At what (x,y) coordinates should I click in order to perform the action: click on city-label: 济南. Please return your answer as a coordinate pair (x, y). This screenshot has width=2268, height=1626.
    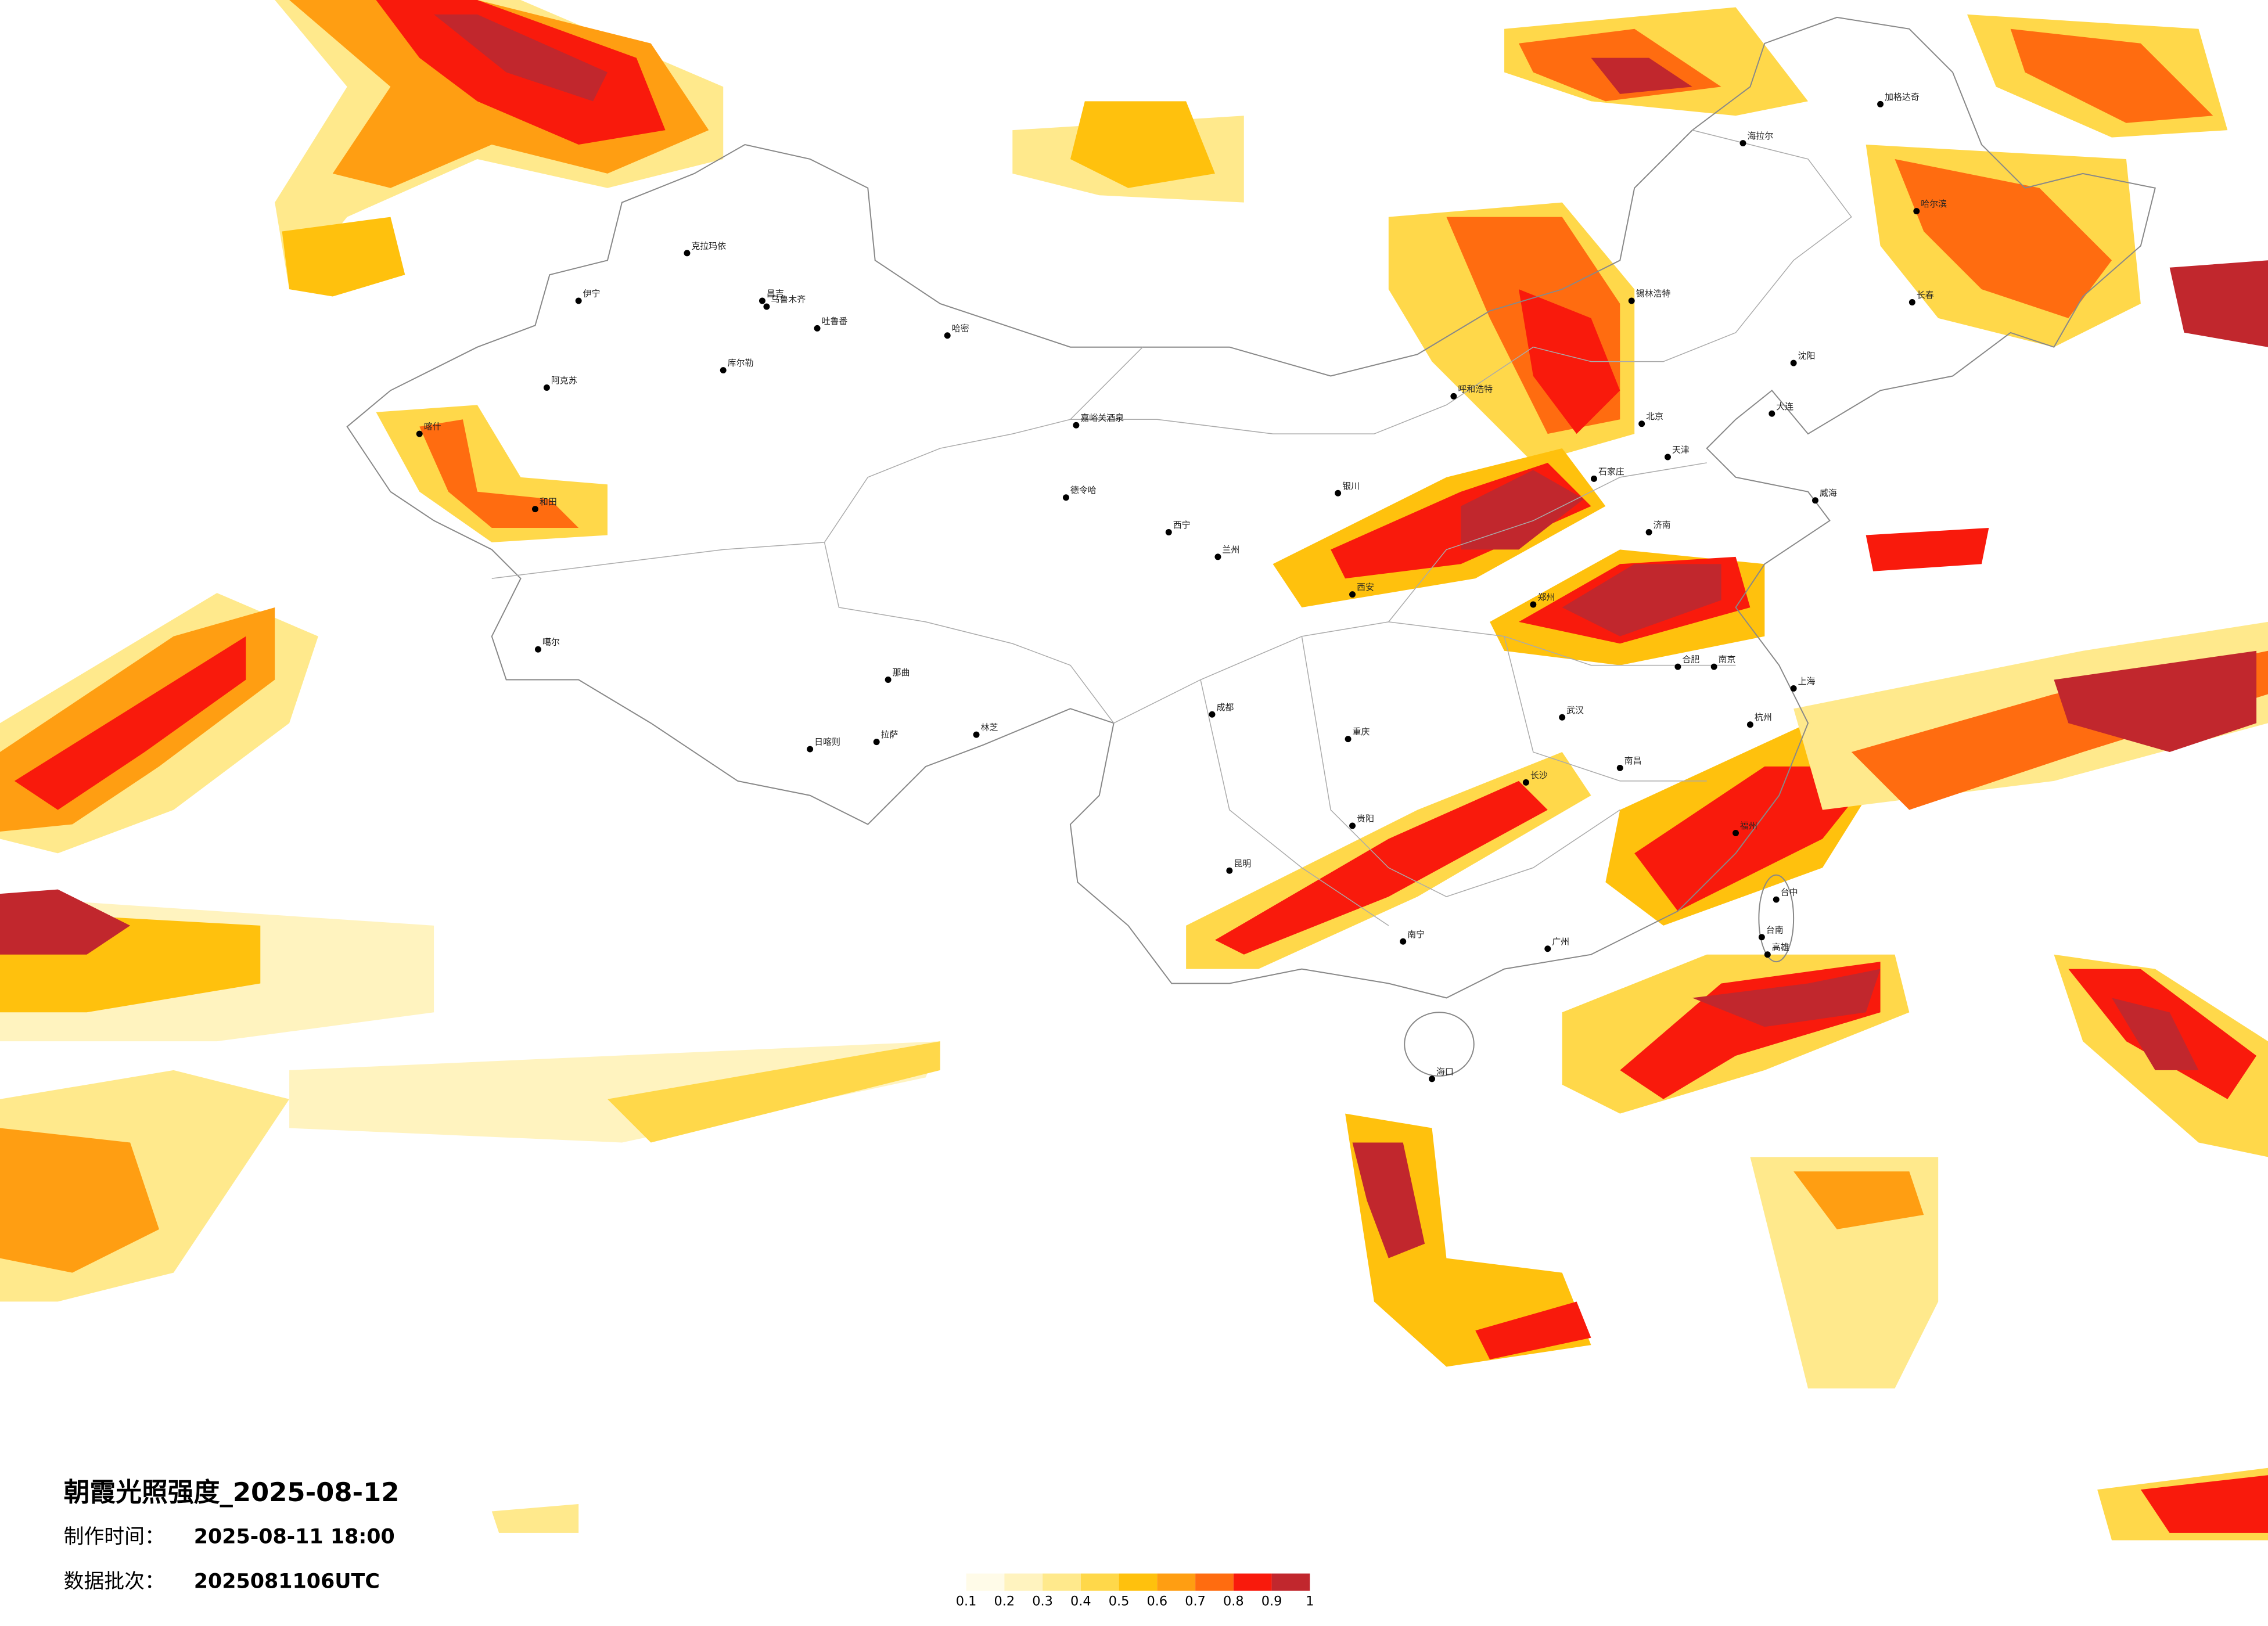
    Looking at the image, I should click on (1662, 525).